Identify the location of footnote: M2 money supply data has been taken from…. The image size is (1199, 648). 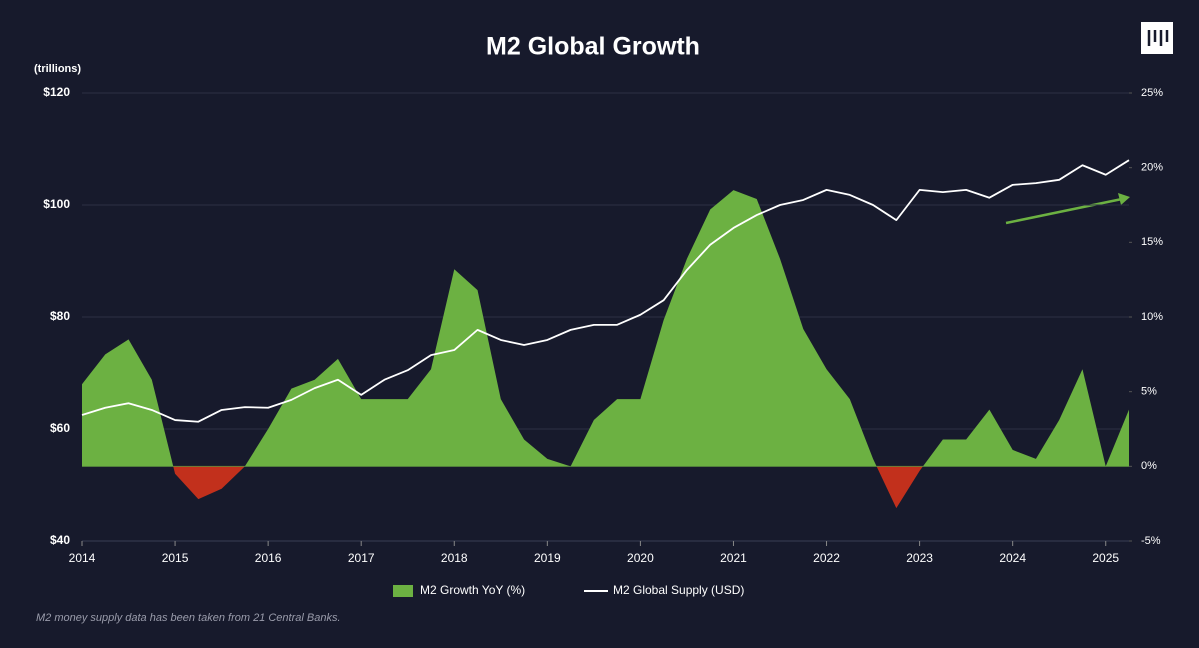
(188, 618).